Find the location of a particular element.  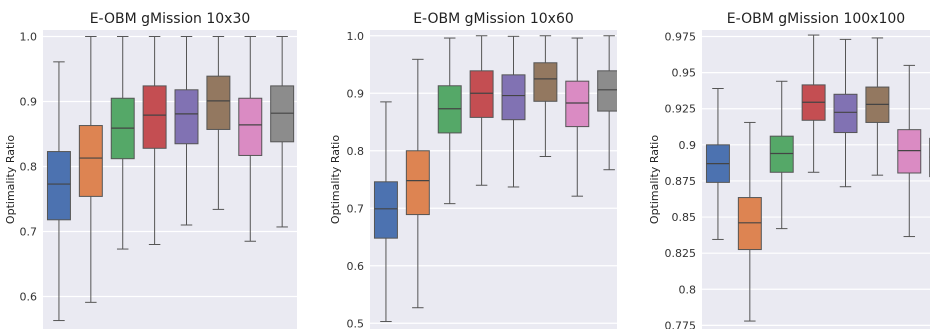

chart-title: E-OBM gMission 100x100 is located at coordinates (816, 19).